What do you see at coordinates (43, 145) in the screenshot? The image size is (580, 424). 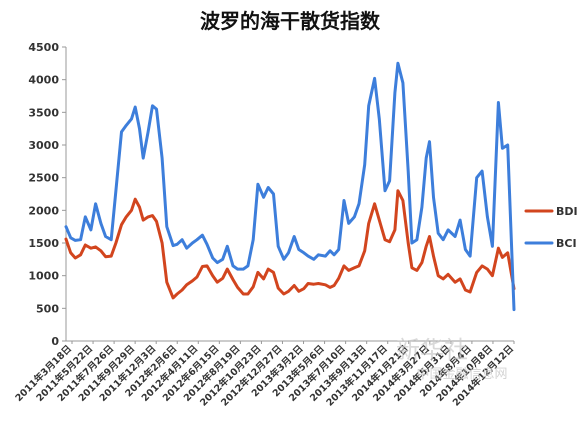 I see `y-tick-label: 3000` at bounding box center [43, 145].